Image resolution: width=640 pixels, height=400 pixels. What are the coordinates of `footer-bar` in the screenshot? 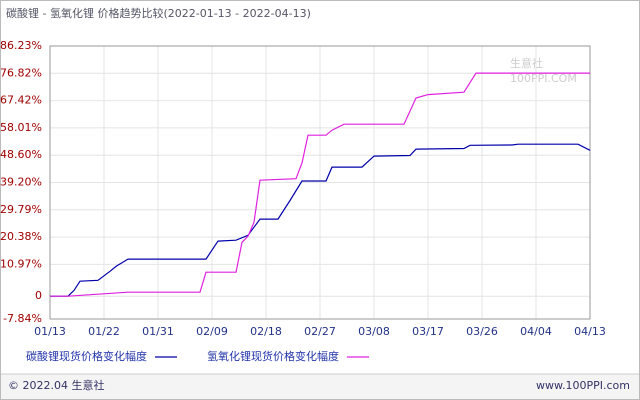 It's located at (320, 386).